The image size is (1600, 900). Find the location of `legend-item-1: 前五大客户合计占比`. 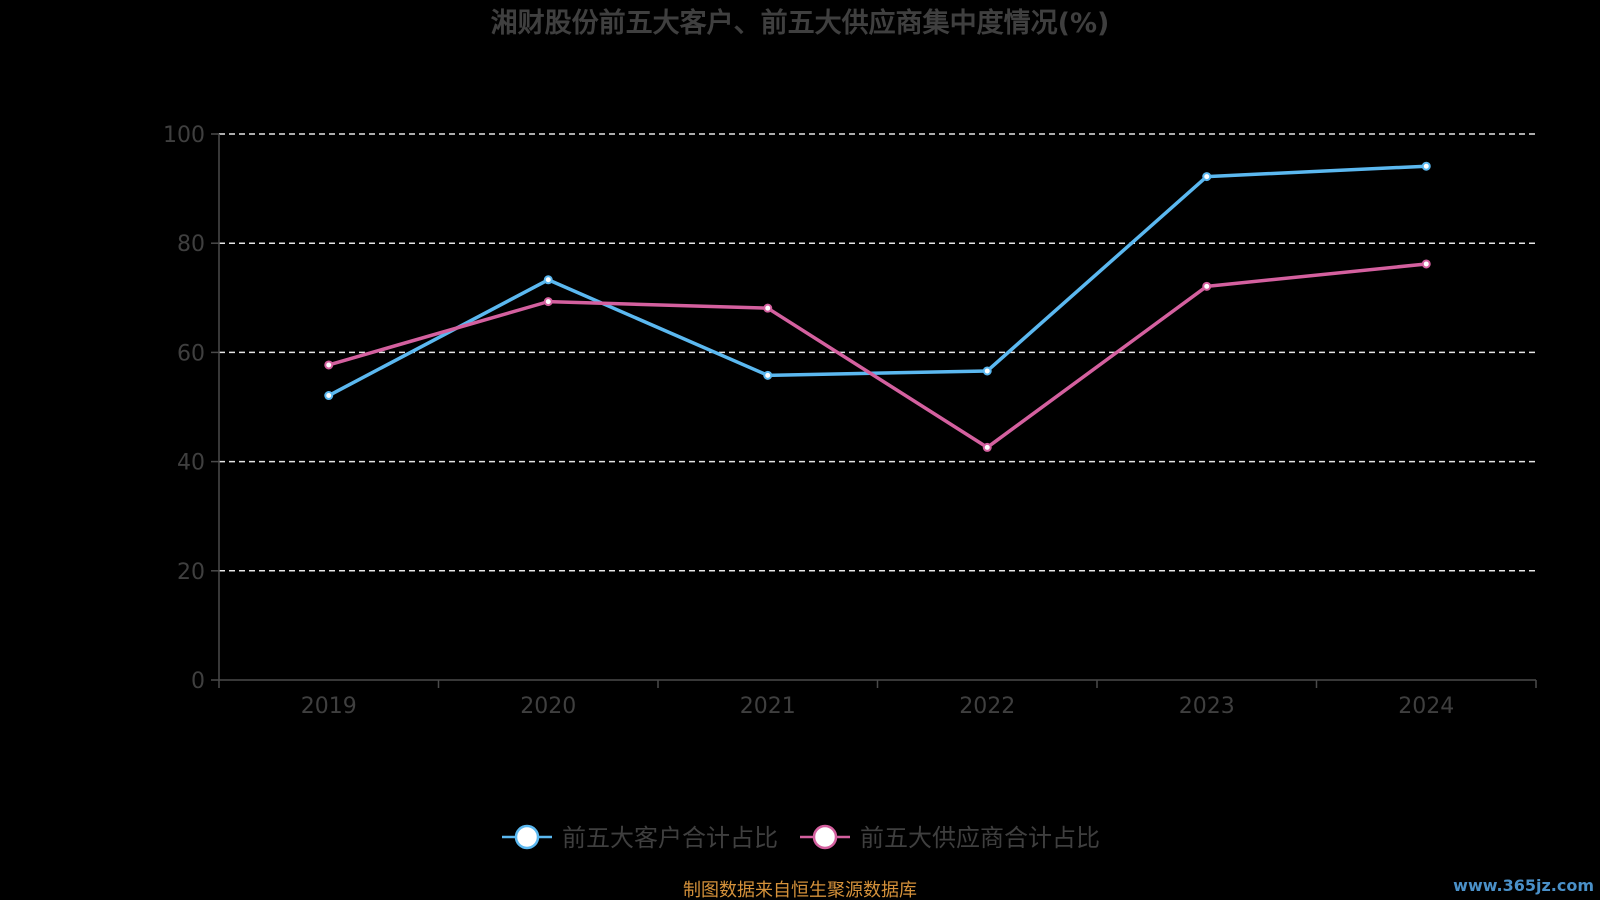

legend-item-1: 前五大客户合计占比 is located at coordinates (640, 838).